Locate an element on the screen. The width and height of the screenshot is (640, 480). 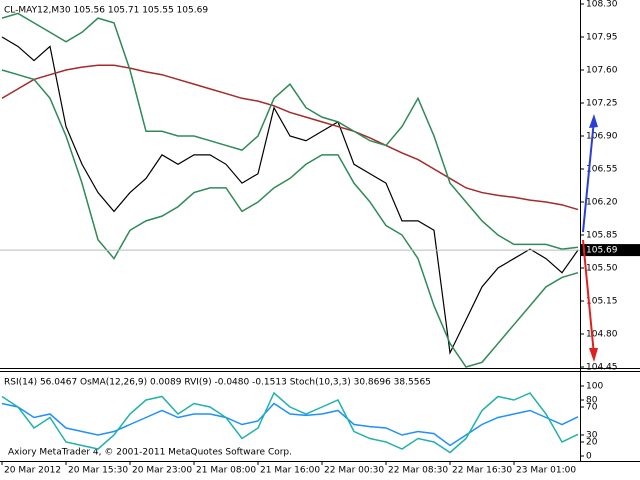
y-tick-label: 106.20 is located at coordinates (602, 203).